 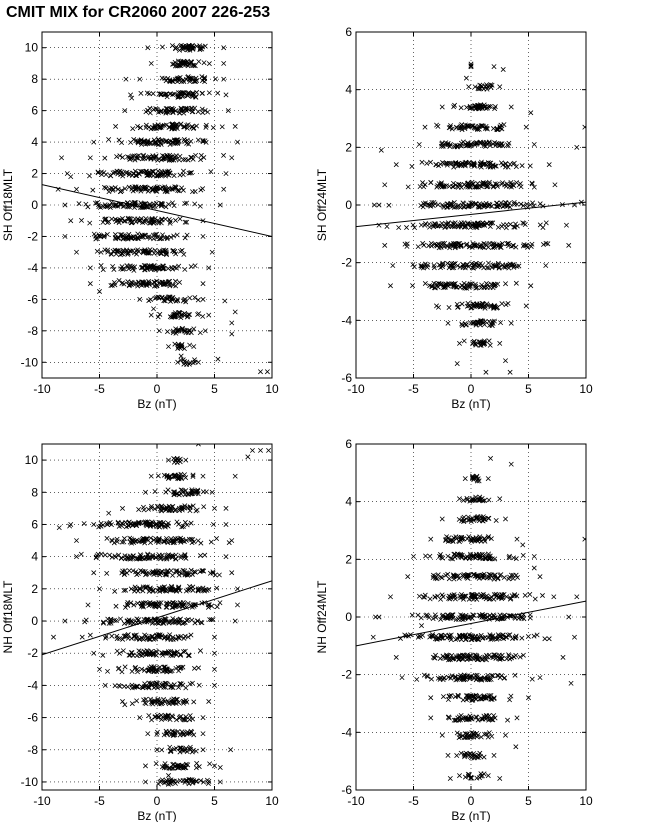 What do you see at coordinates (32, 299) in the screenshot?
I see `y-tick-label: -6` at bounding box center [32, 299].